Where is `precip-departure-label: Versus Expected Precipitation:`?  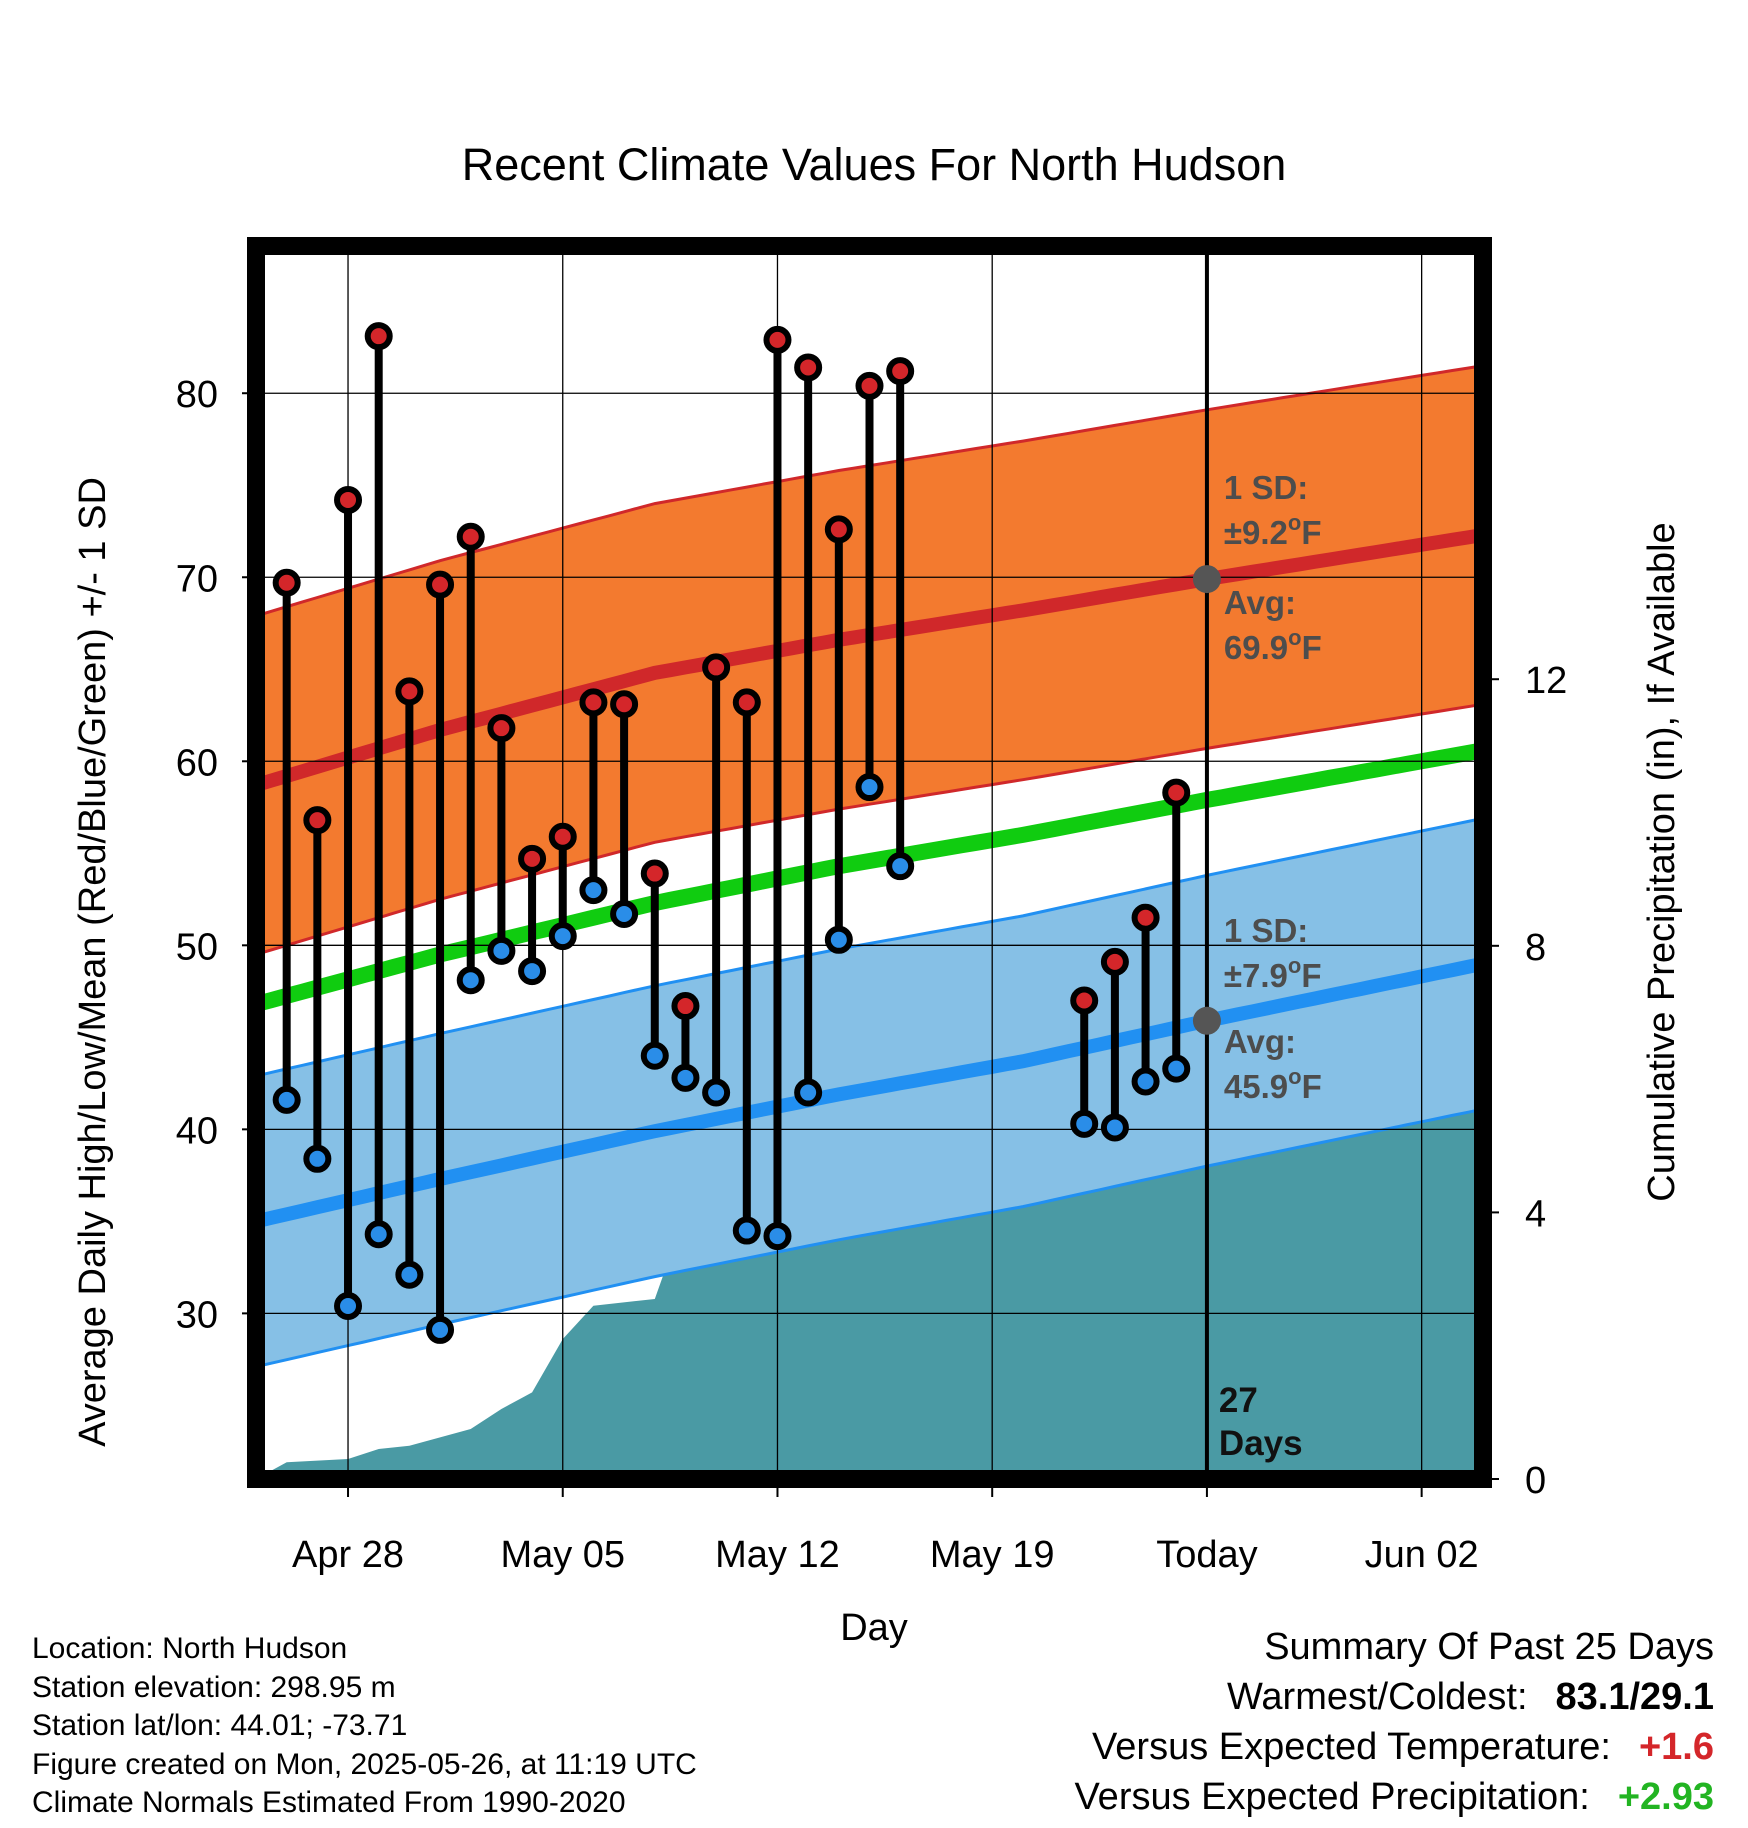 precip-departure-label: Versus Expected Precipitation: is located at coordinates (1332, 1797).